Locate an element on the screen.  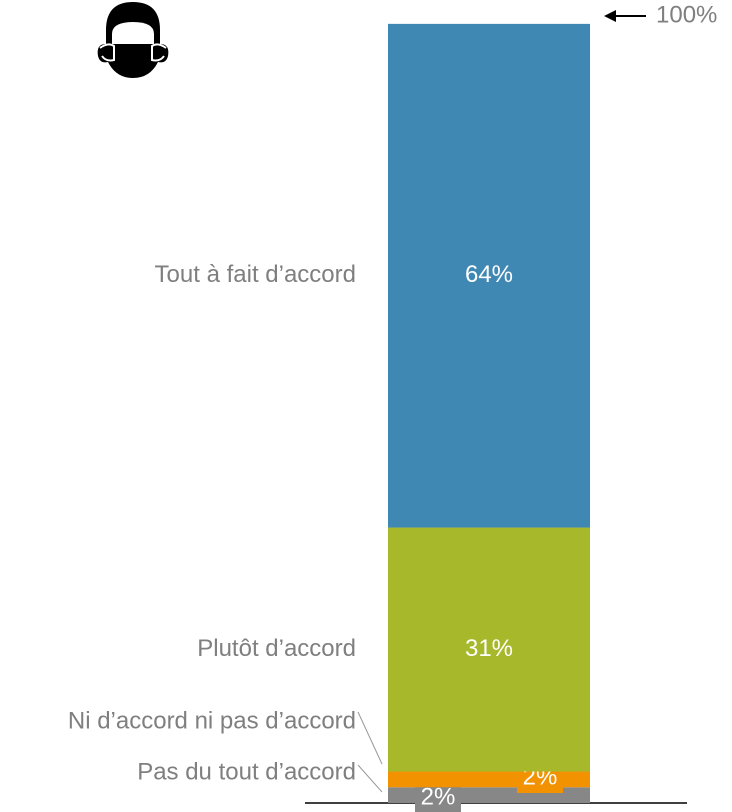
category-label: Plutôt d’accord is located at coordinates (276, 648).